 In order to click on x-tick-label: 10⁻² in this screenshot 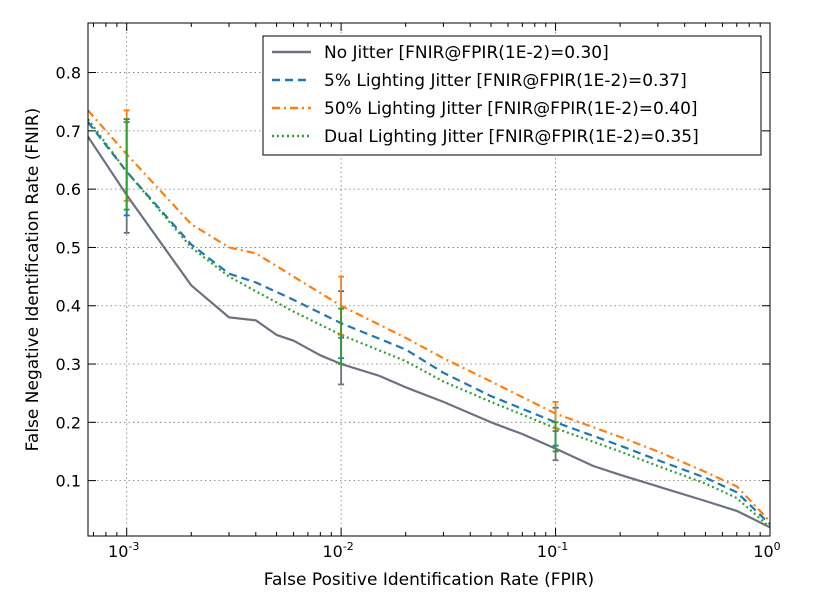, I will do `click(337, 550)`.